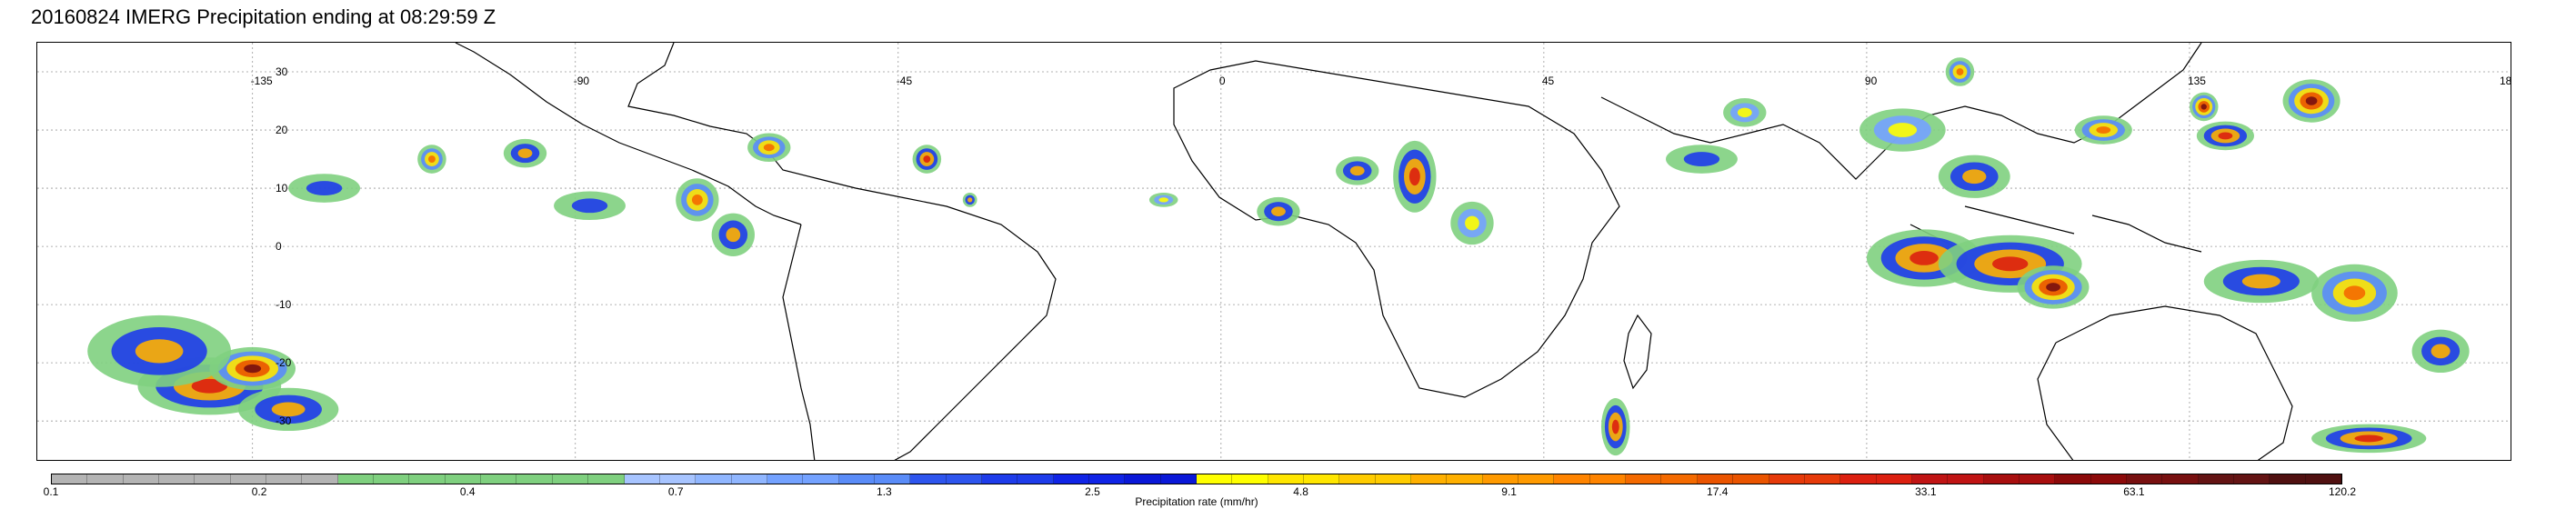 Image resolution: width=2576 pixels, height=519 pixels. I want to click on lon-tick-label: -90, so click(582, 81).